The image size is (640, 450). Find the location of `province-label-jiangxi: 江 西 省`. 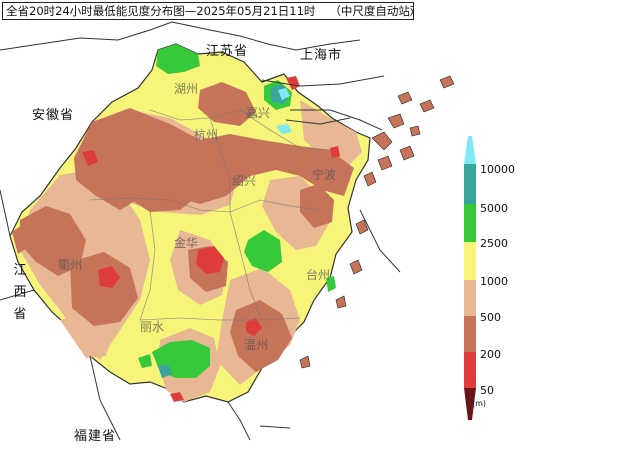

province-label-jiangxi: 江 西 省 is located at coordinates (20, 293).